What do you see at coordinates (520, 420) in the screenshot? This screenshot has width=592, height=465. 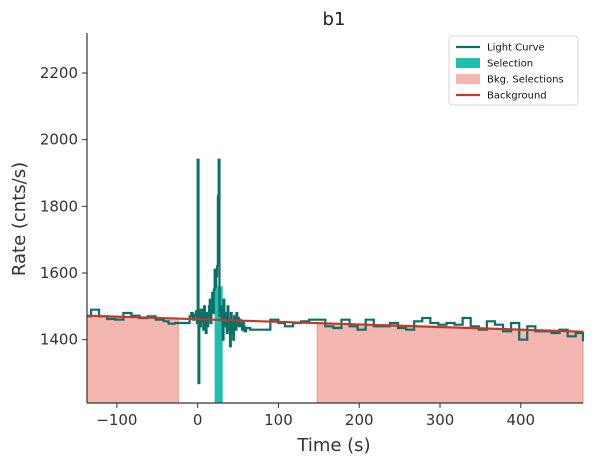 I see `x-tick-label: 400` at bounding box center [520, 420].